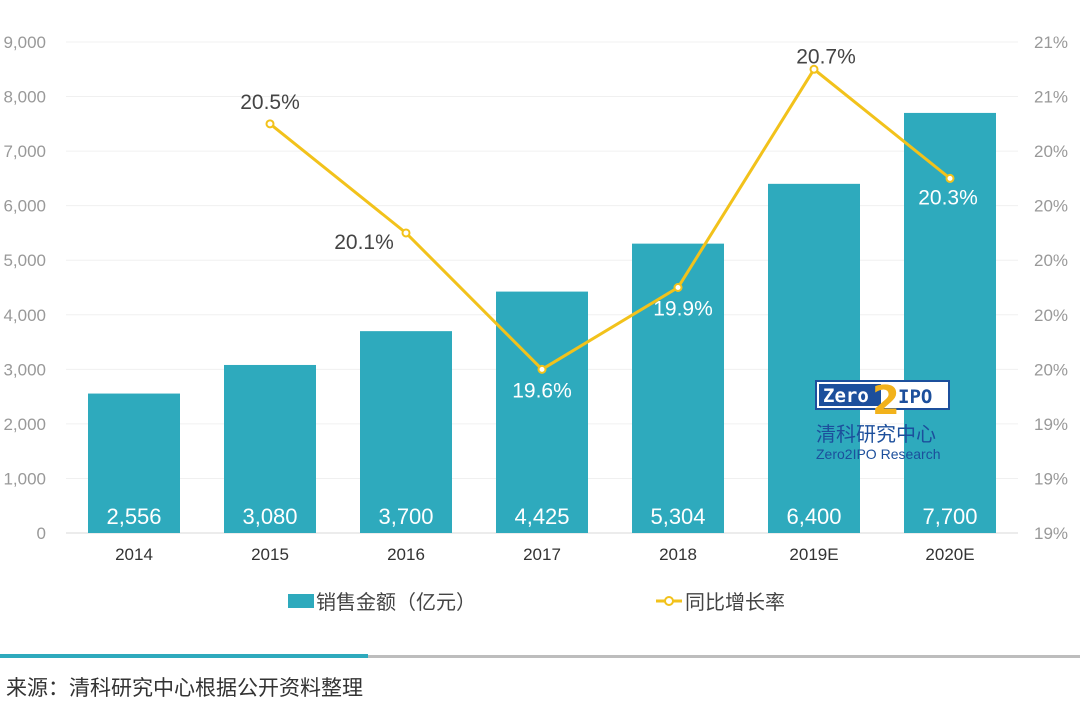 The height and width of the screenshot is (709, 1080). I want to click on x-tick-label: 2015, so click(270, 554).